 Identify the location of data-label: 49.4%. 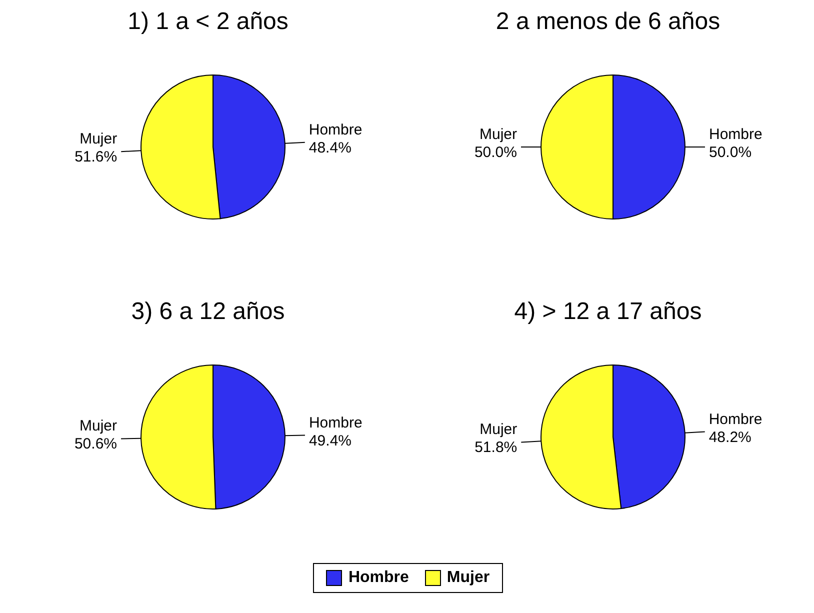
(330, 441).